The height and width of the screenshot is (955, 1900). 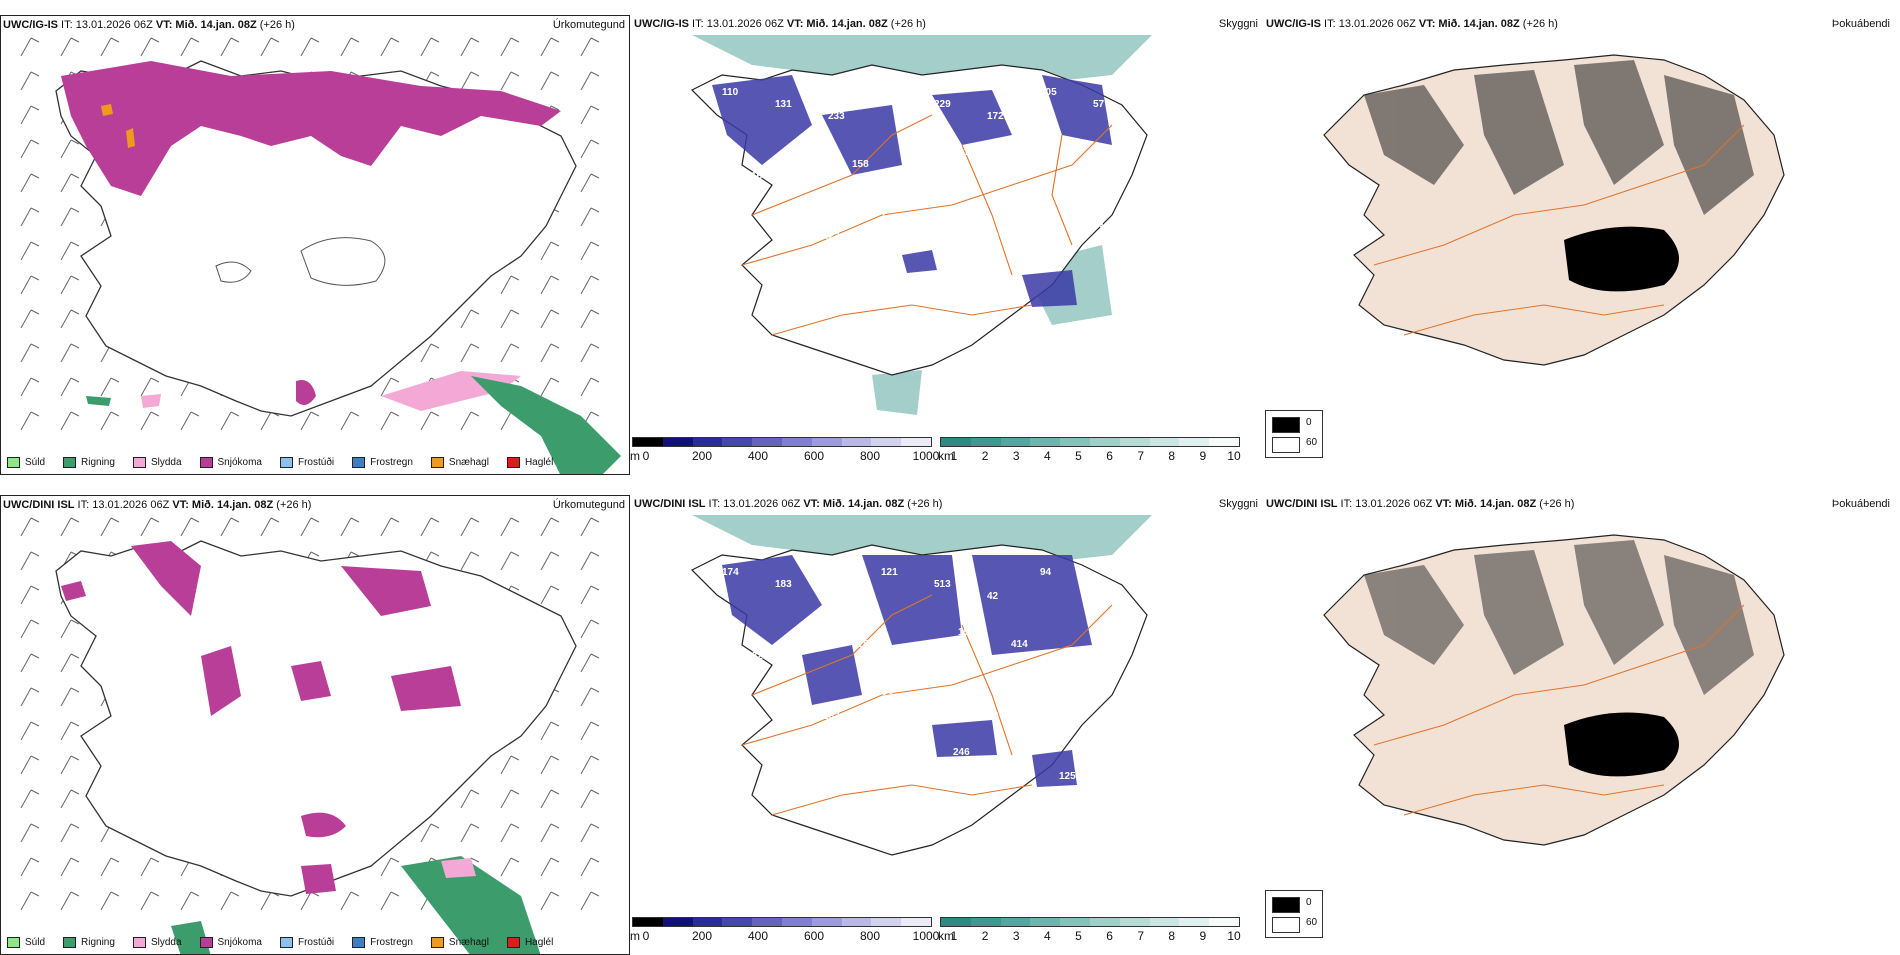 What do you see at coordinates (836, 116) in the screenshot?
I see `cloud-base-label: 233` at bounding box center [836, 116].